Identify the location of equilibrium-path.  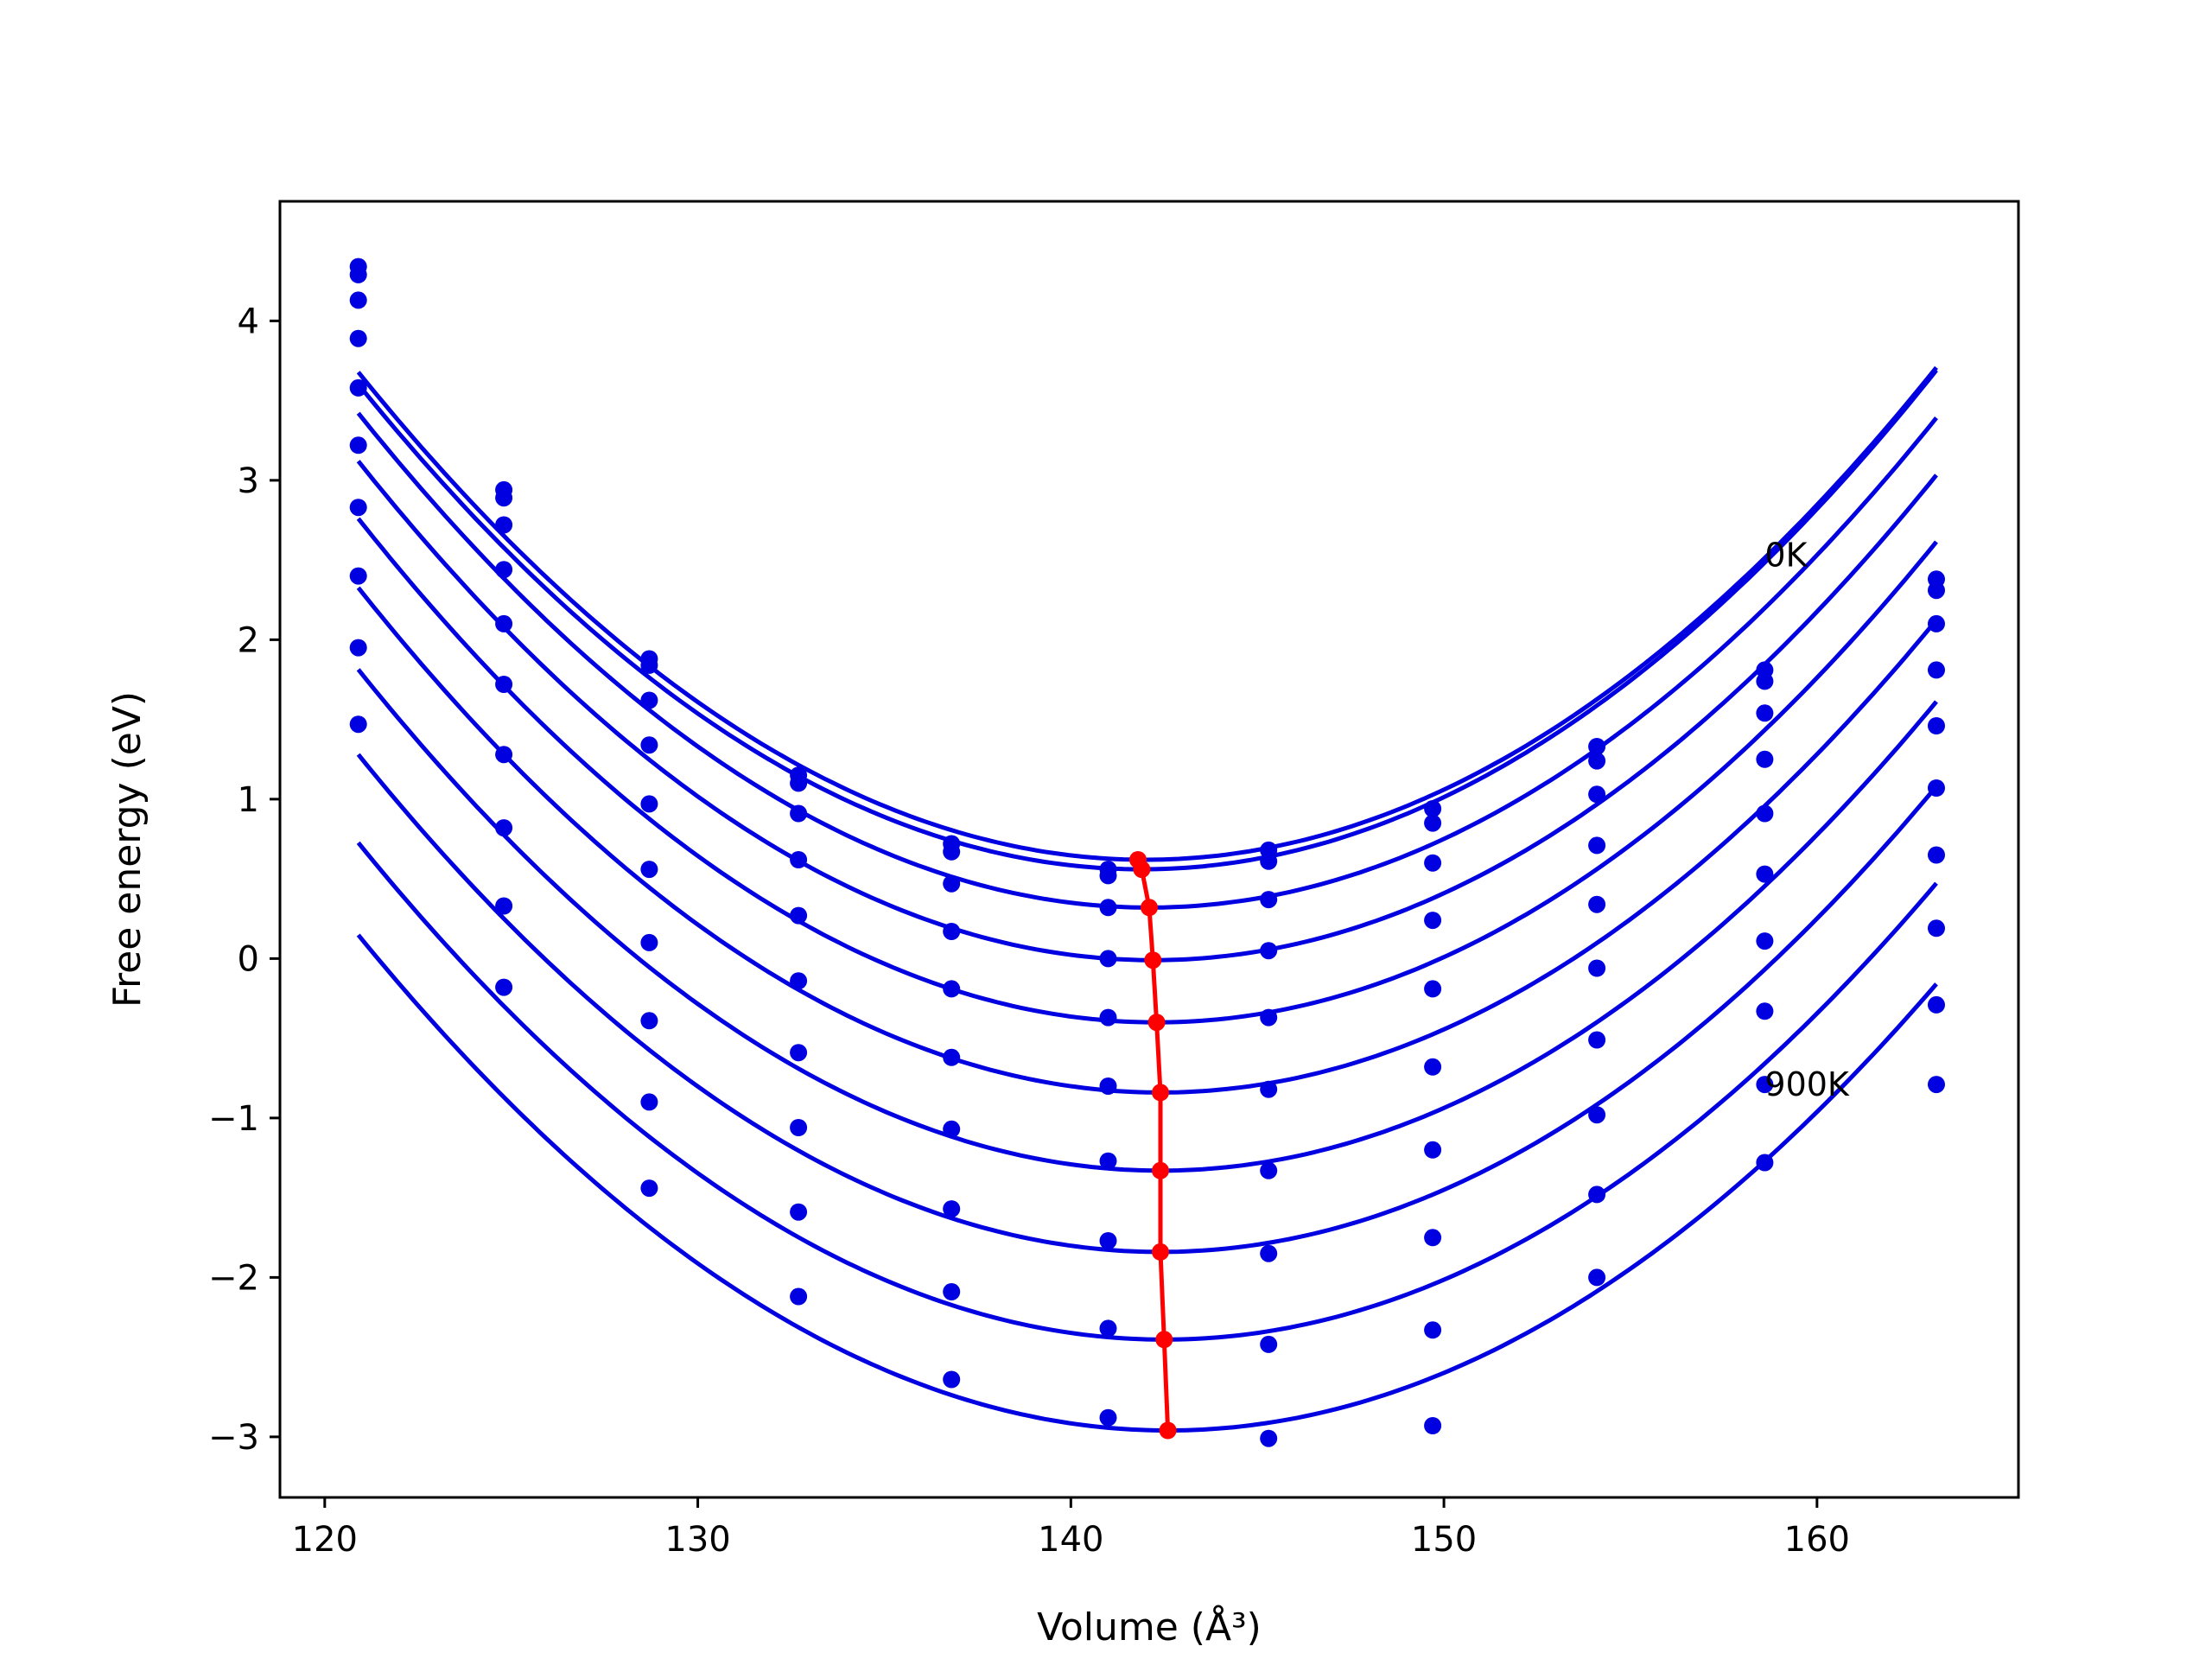
(1153, 1145).